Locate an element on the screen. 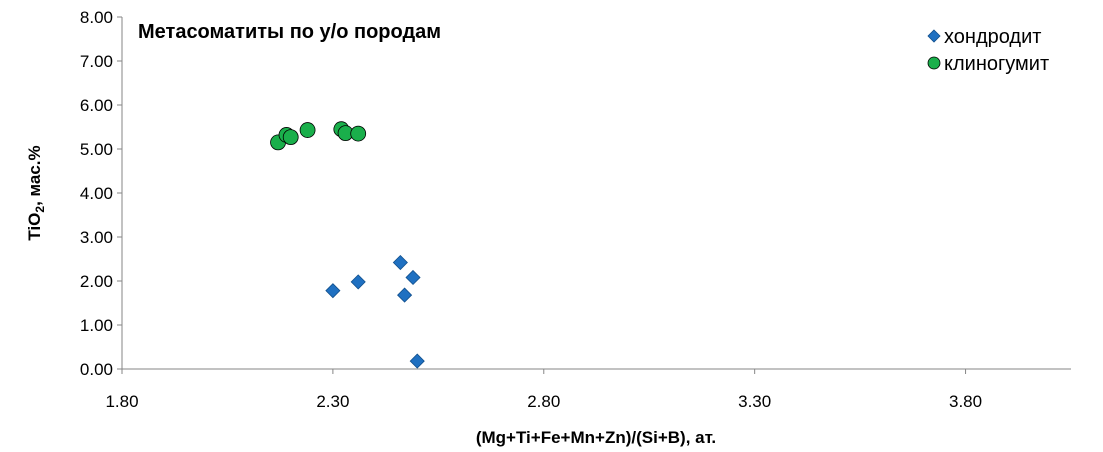 This screenshot has height=452, width=1103. data-points is located at coordinates (347, 245).